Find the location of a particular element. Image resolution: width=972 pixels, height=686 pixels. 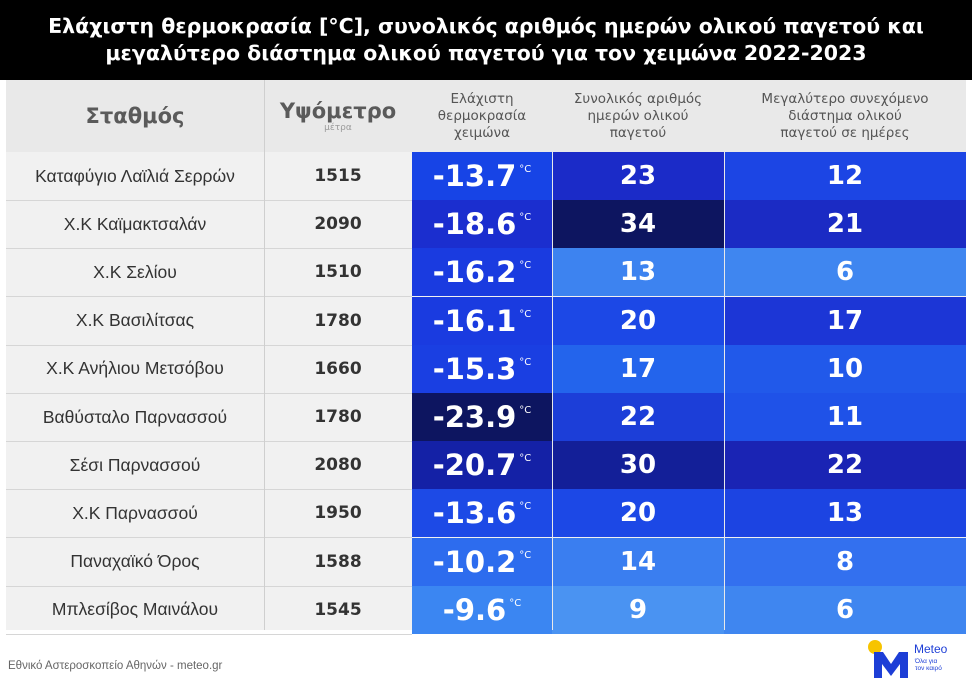

header-total-days-line: παγετού is located at coordinates (638, 132).